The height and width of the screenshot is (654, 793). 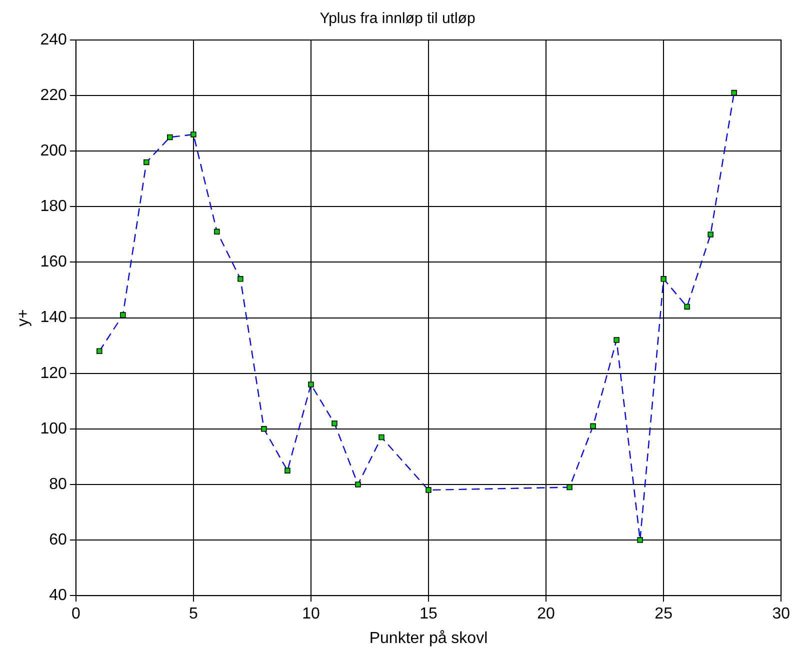 I want to click on y-axis-title: y+, so click(x=23, y=317).